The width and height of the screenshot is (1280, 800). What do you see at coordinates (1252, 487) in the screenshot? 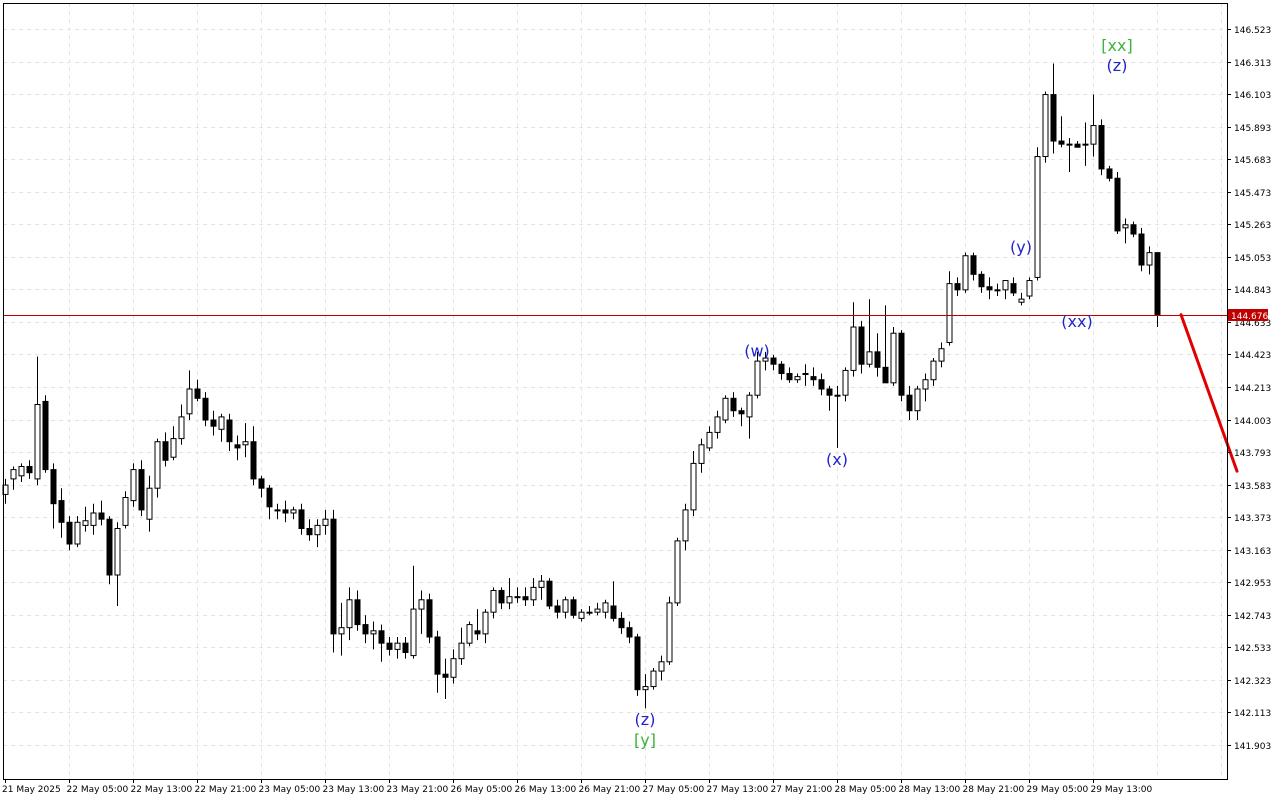
I see `y-tick-label: 143.583` at bounding box center [1252, 487].